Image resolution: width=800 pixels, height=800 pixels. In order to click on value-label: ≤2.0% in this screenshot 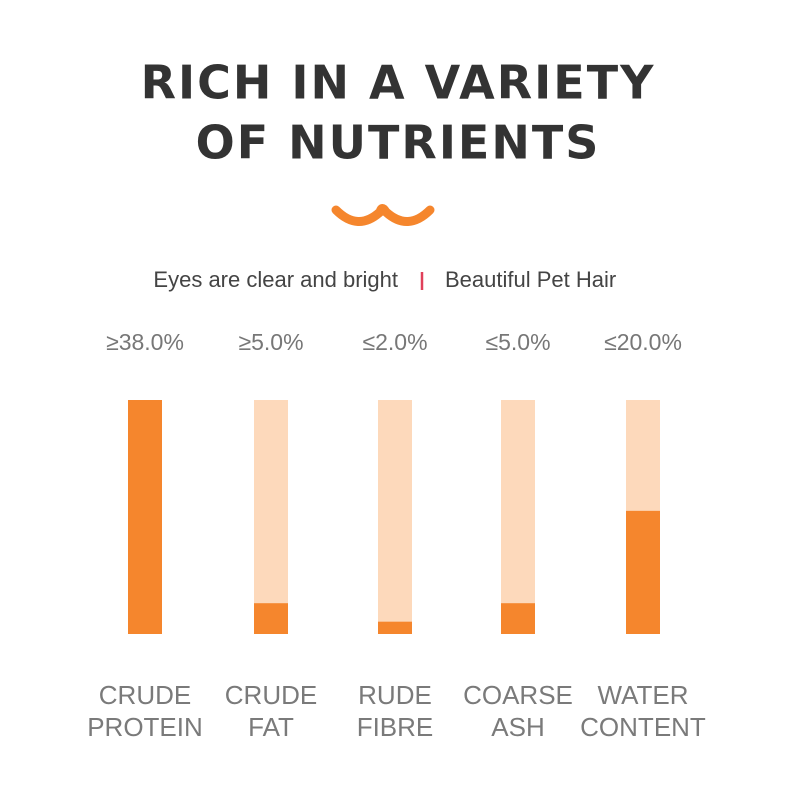, I will do `click(394, 342)`.